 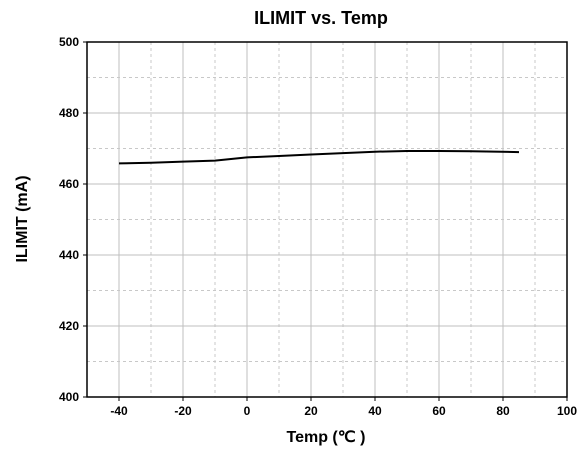 I want to click on x-axis-label: Temp (℃ ), so click(x=326, y=437).